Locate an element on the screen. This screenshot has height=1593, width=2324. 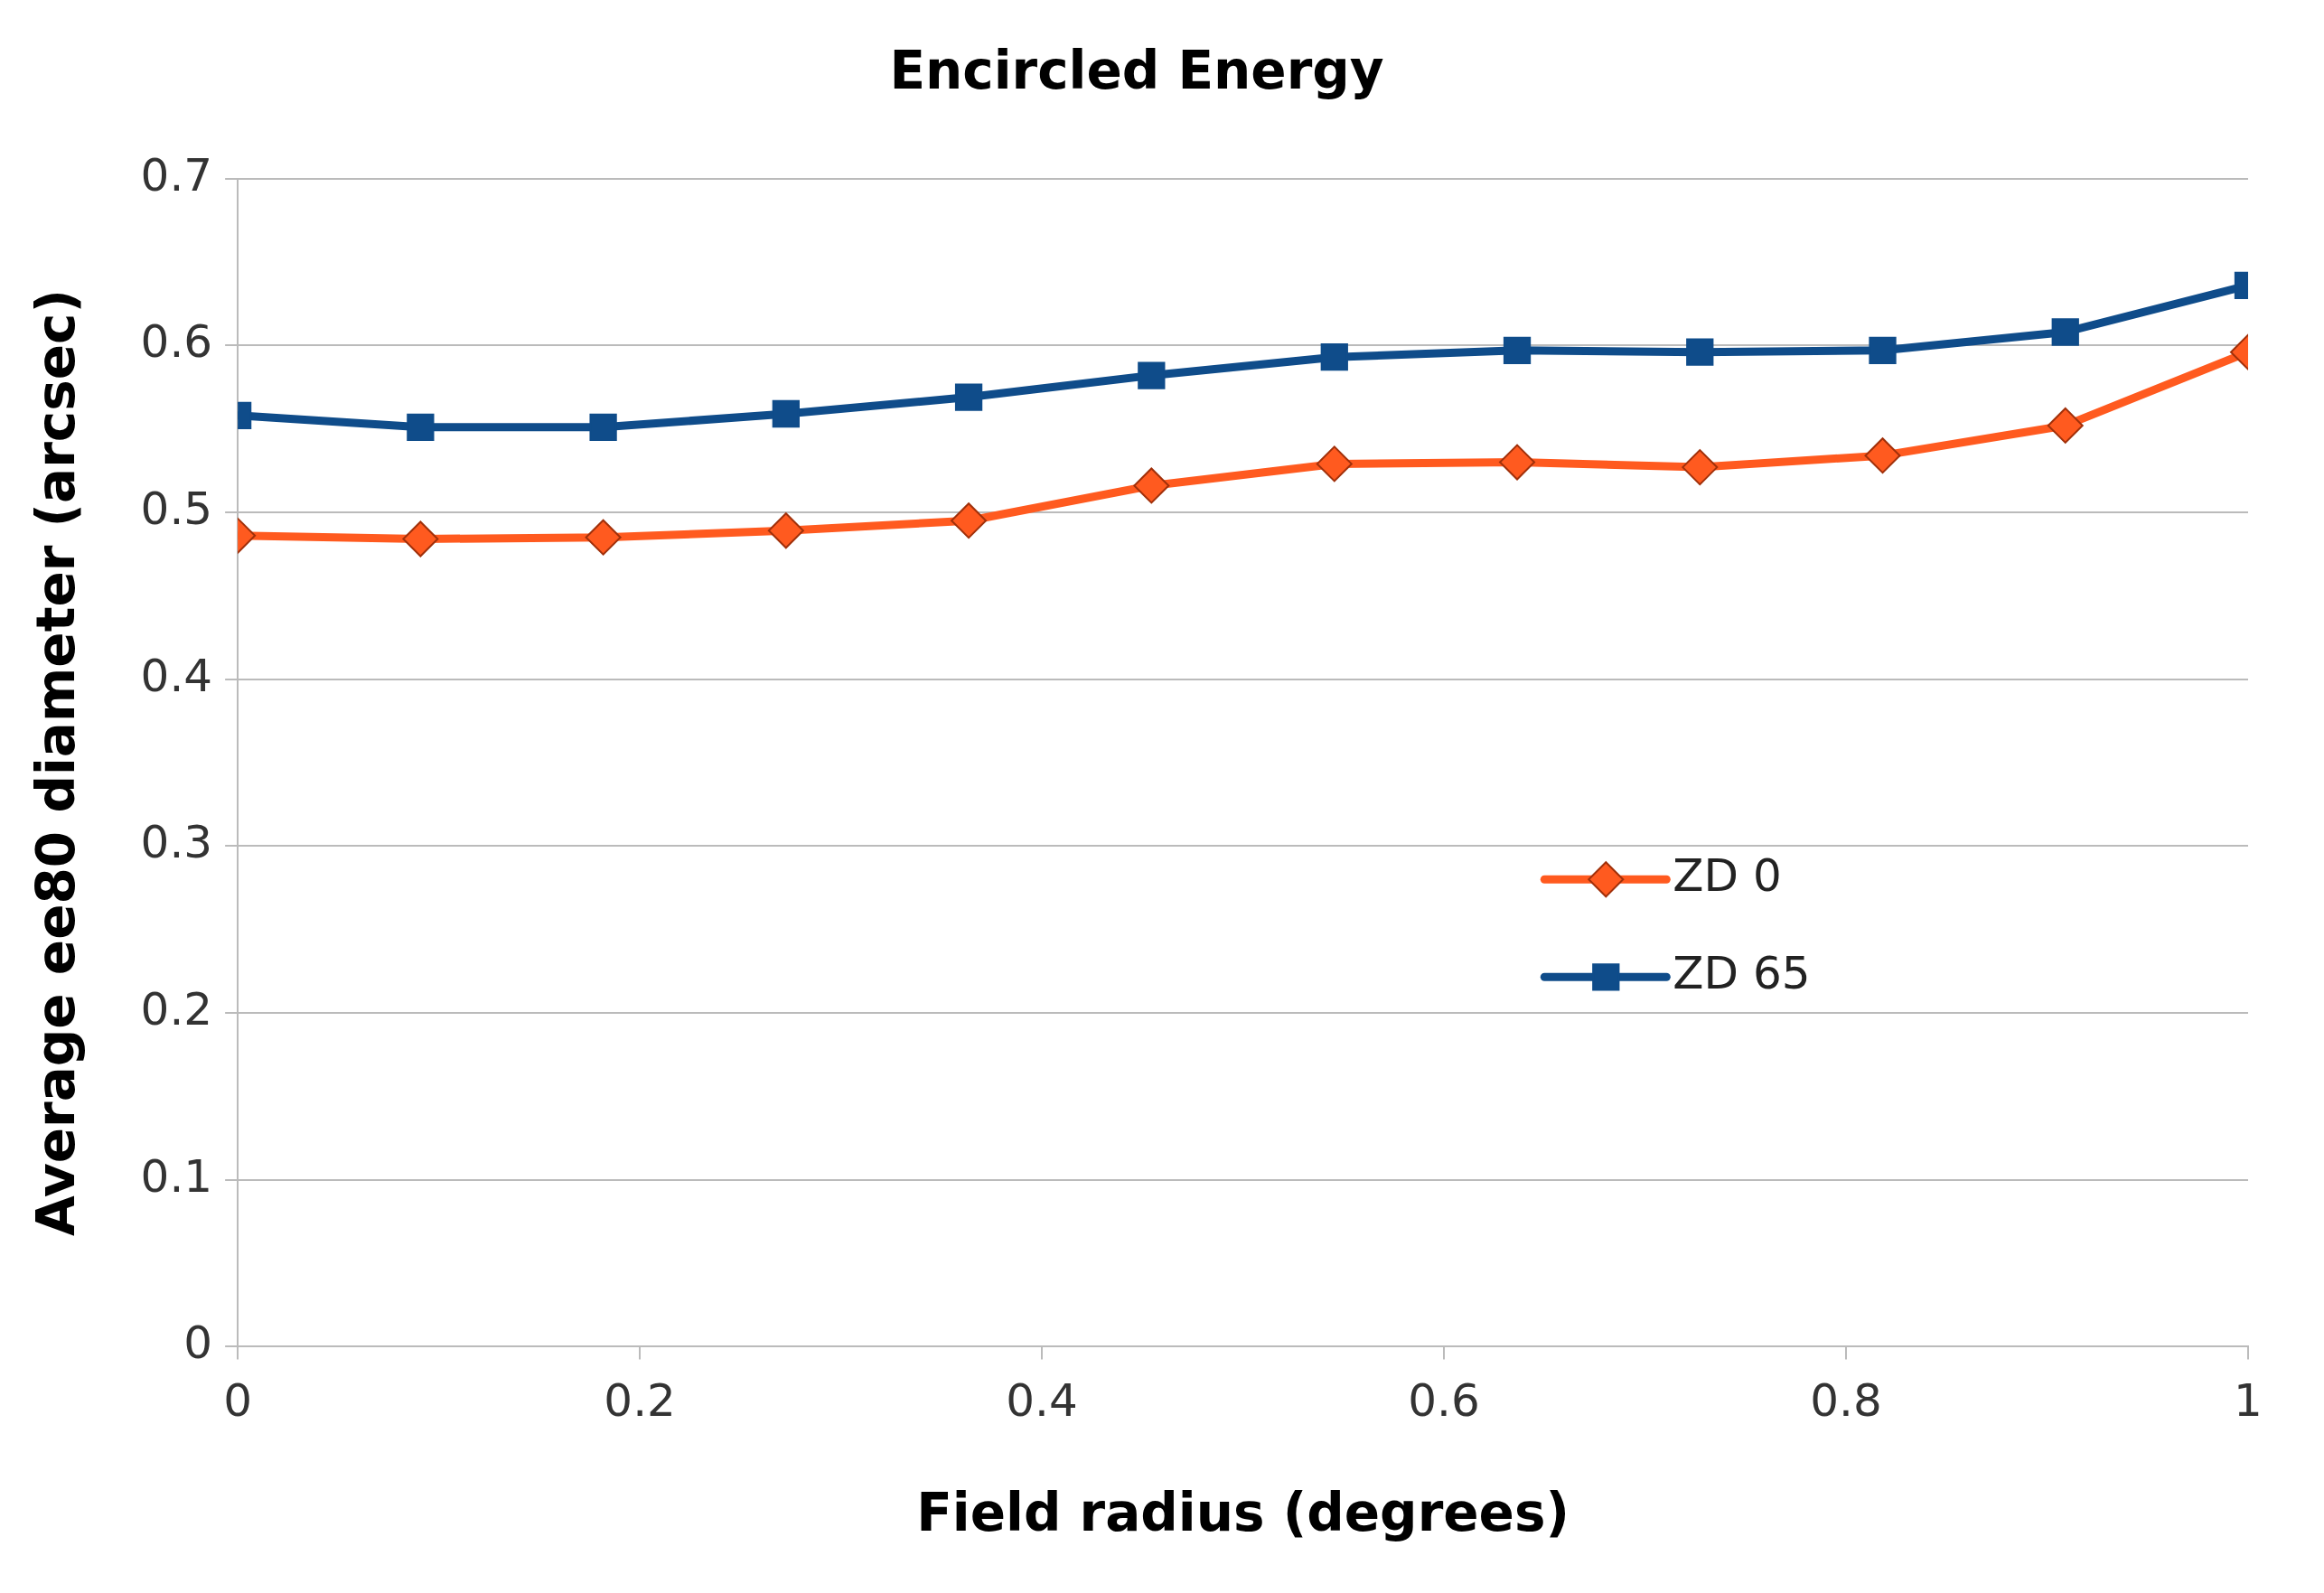
x-axis-title: Field radius (degrees) is located at coordinates (1243, 1513).